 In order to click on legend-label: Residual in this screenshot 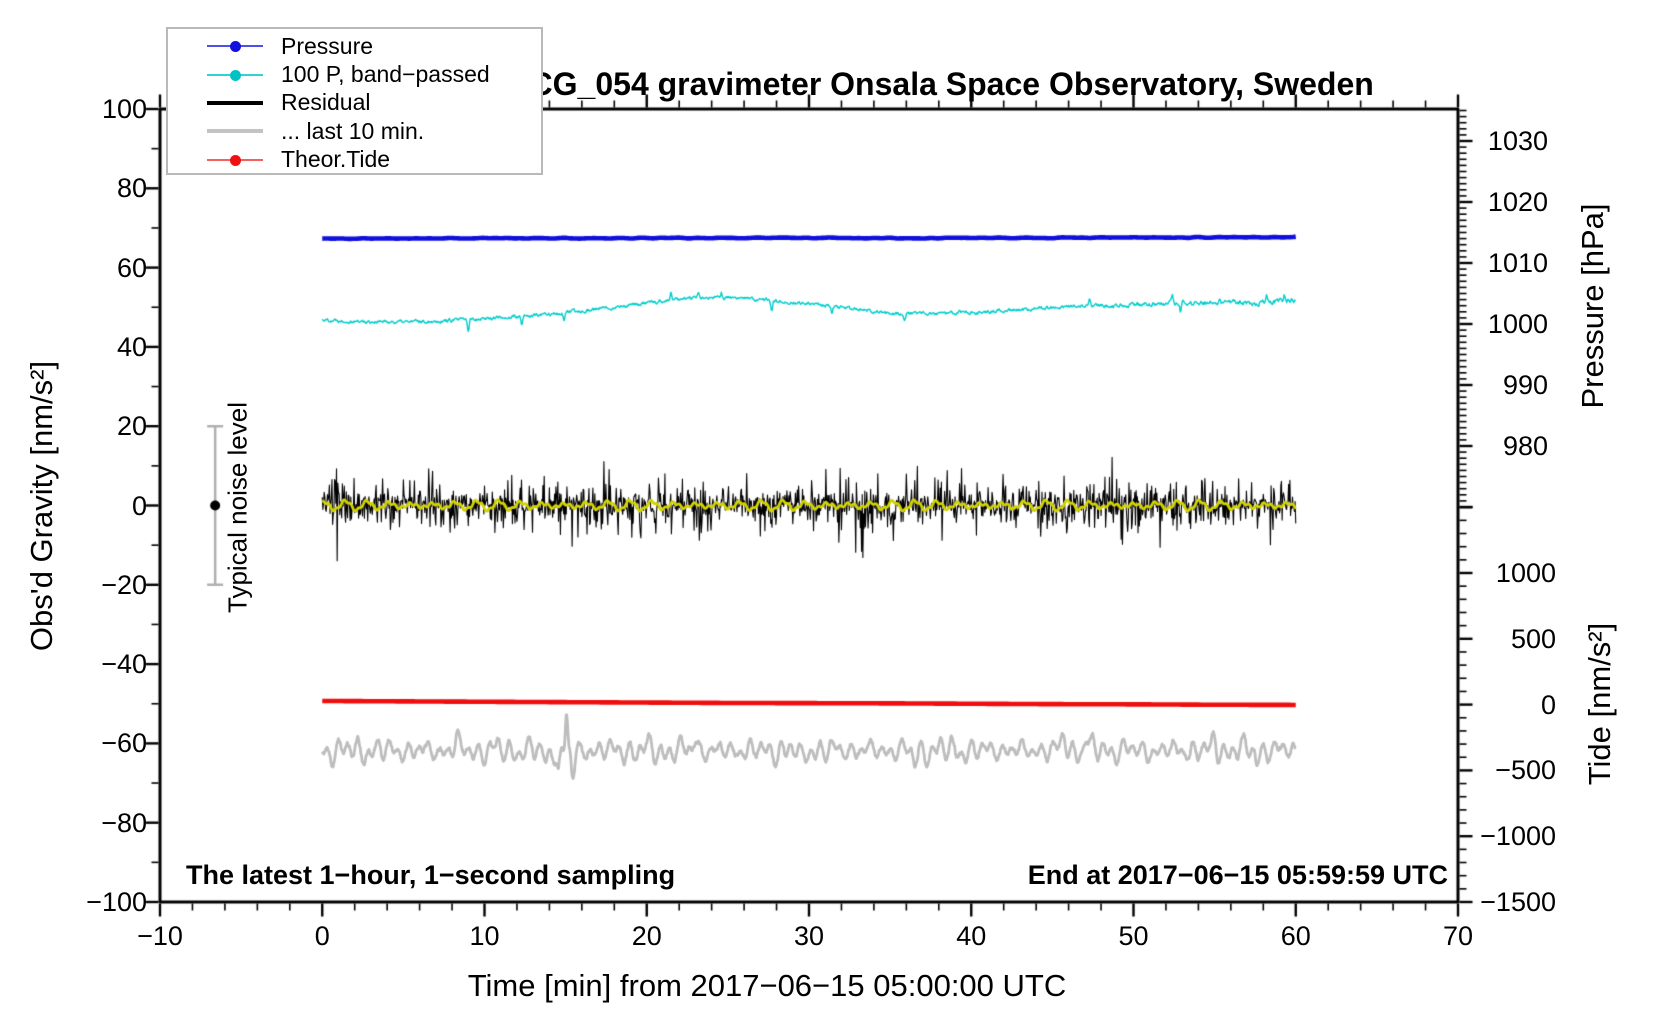, I will do `click(326, 102)`.